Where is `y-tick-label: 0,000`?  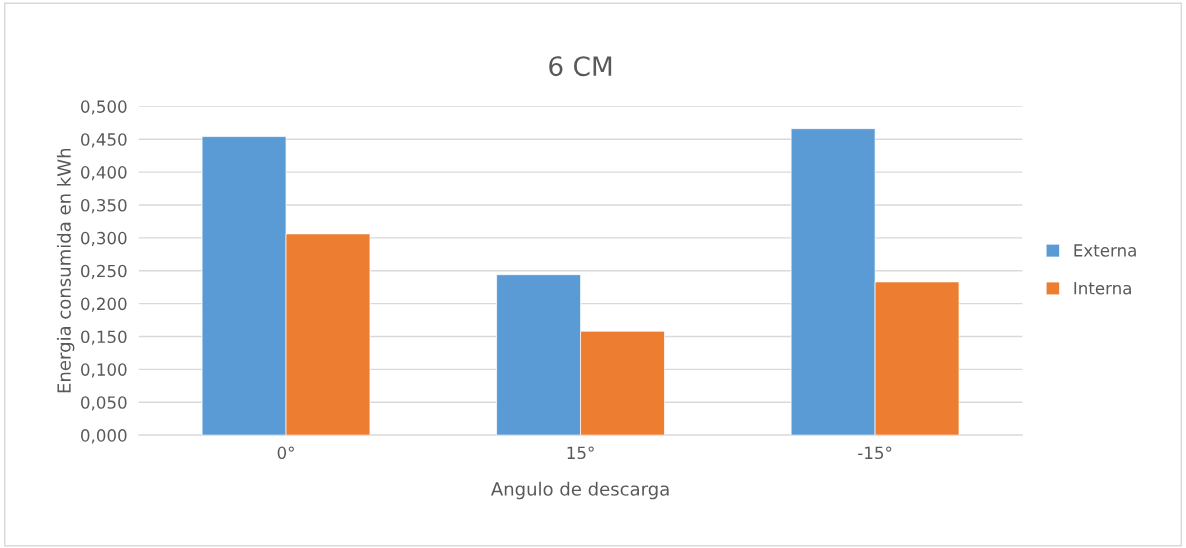
y-tick-label: 0,000 is located at coordinates (104, 436).